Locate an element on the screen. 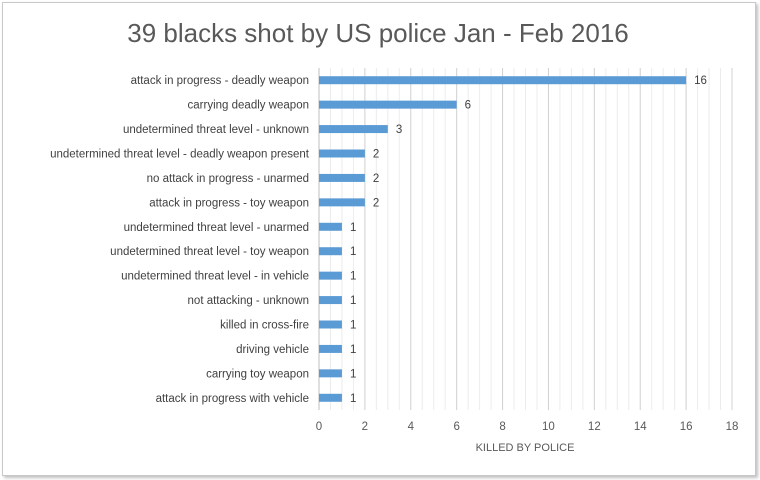  value-label: 16 is located at coordinates (700, 81).